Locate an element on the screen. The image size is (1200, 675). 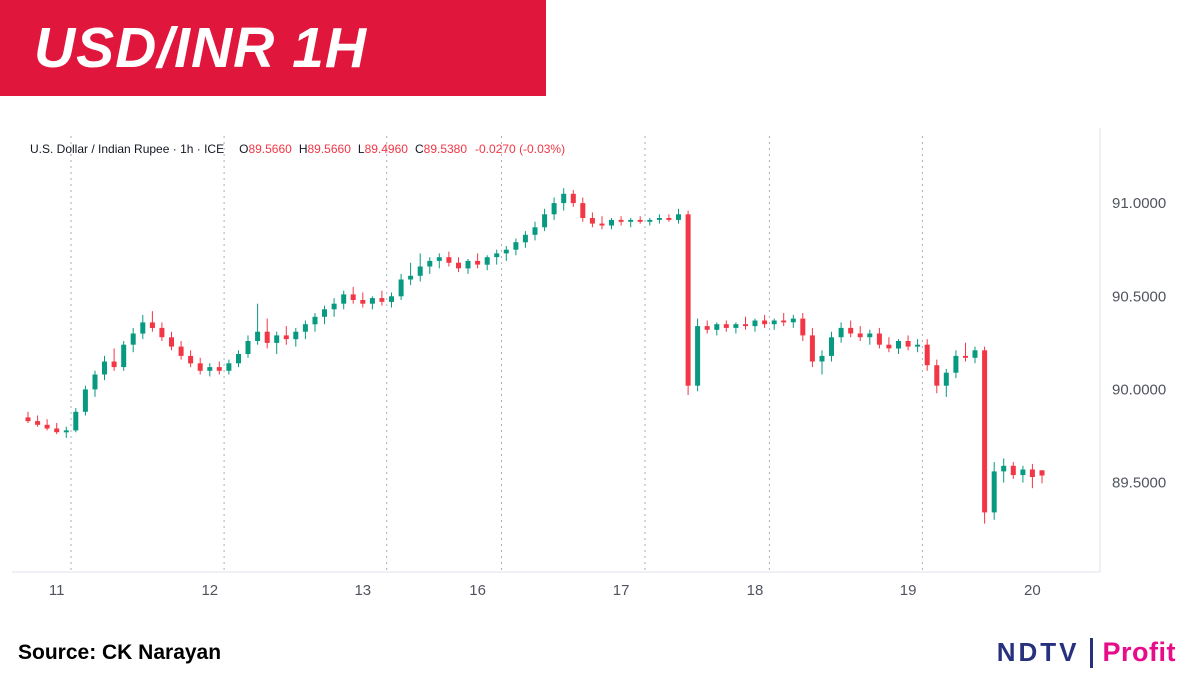
svg-text: 89.5000 is located at coordinates (1139, 483).